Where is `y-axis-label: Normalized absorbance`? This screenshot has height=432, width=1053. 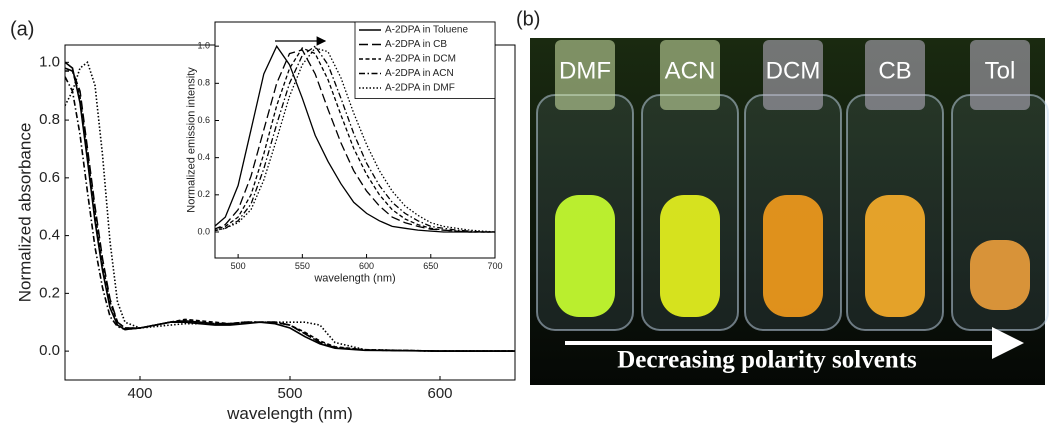 y-axis-label: Normalized absorbance is located at coordinates (24, 213).